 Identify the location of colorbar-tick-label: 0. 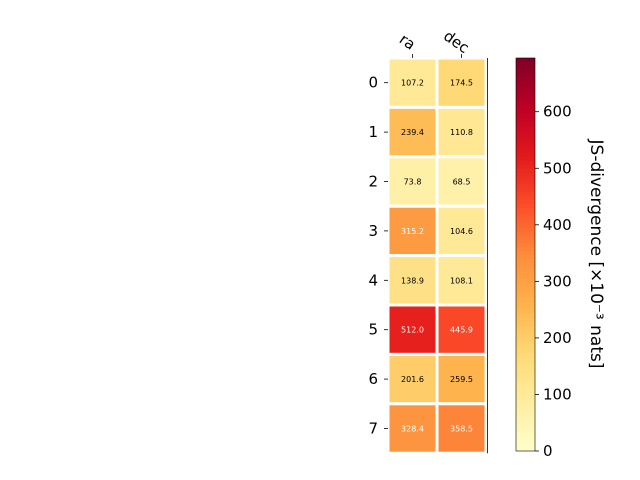
(548, 451).